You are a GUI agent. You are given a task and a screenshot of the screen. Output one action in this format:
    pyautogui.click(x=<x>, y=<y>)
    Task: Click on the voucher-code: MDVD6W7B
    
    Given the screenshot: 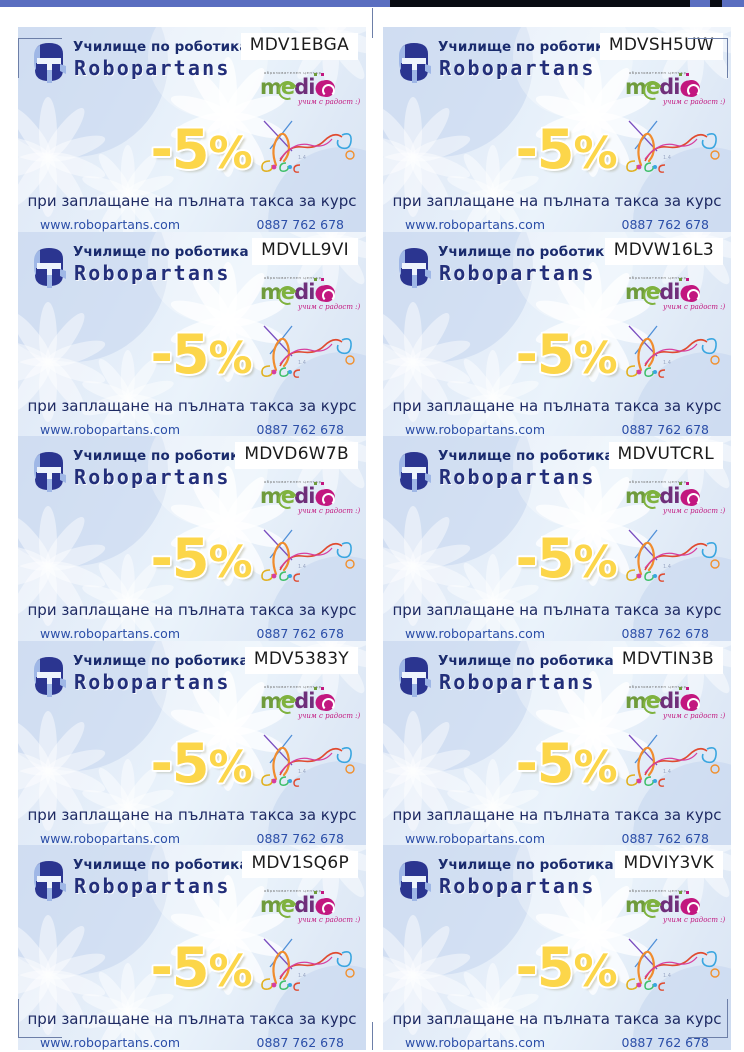 What is the action you would take?
    pyautogui.click(x=296, y=455)
    